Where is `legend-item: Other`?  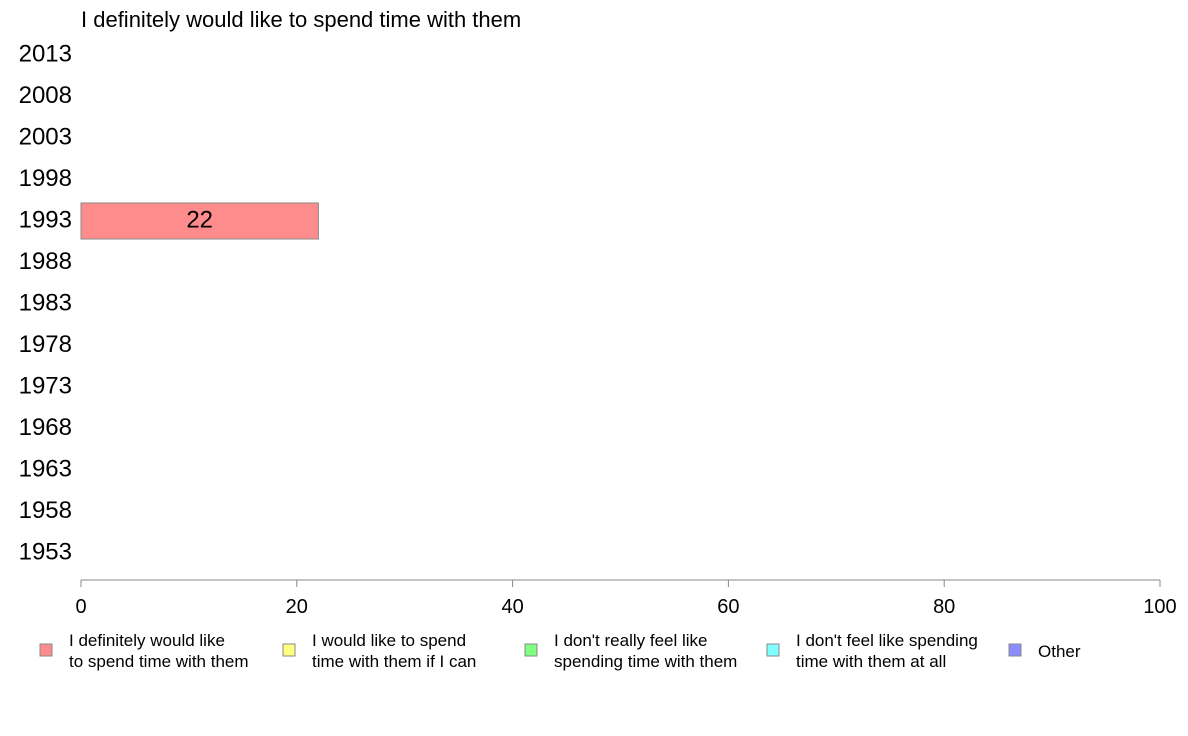 legend-item: Other is located at coordinates (1044, 651).